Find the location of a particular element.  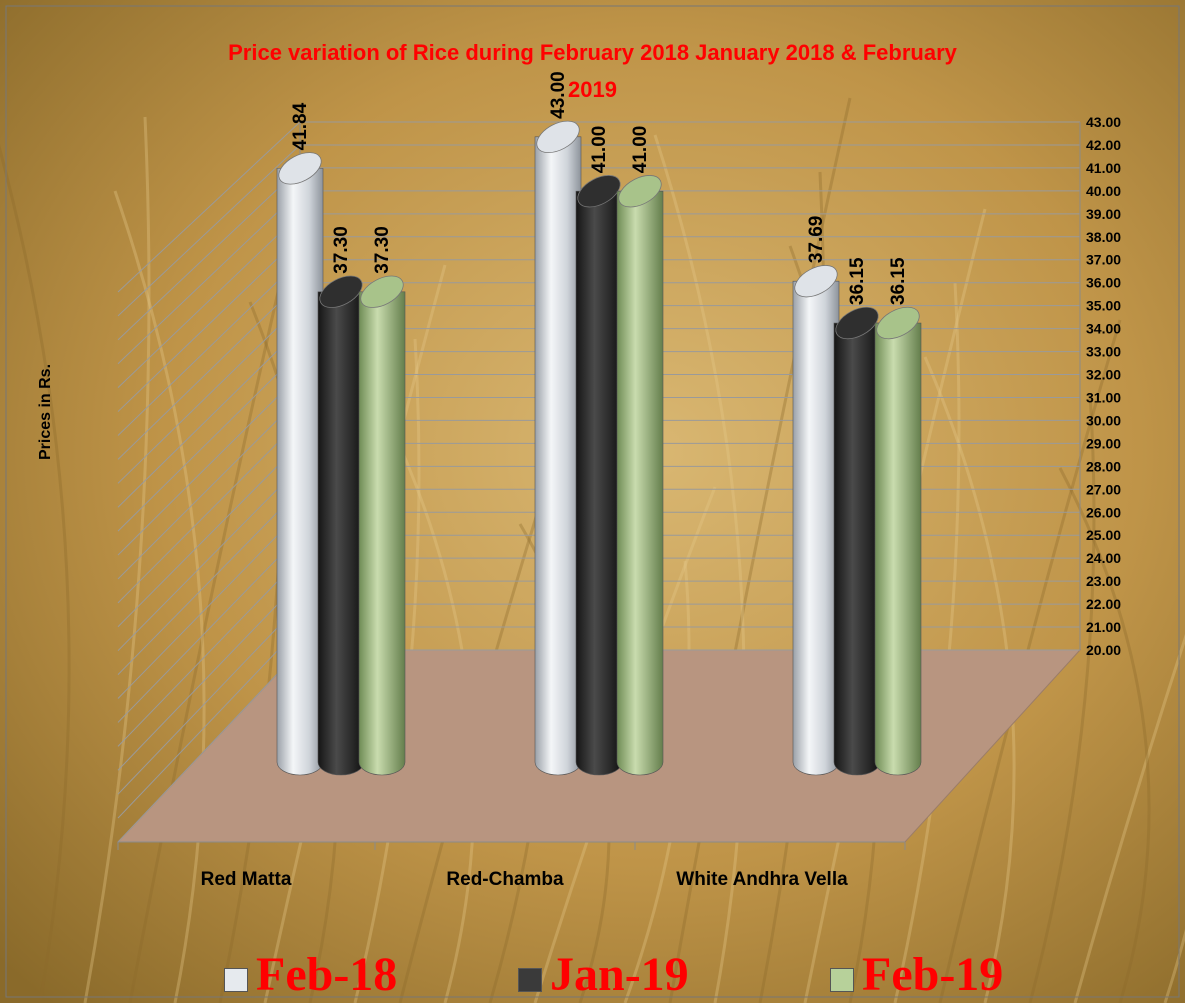

y-tick-label: 35.00 is located at coordinates (1103, 306).